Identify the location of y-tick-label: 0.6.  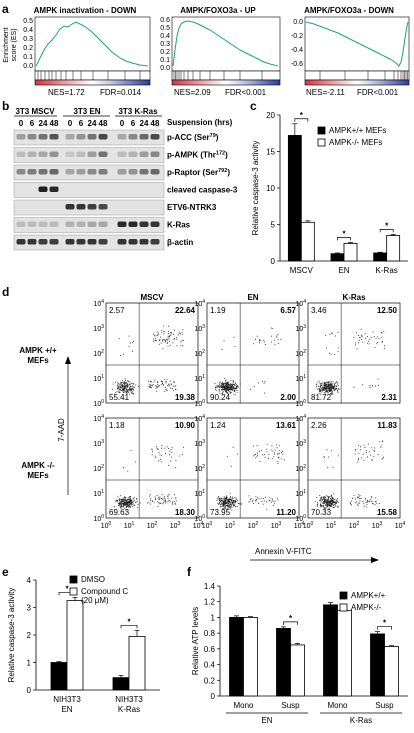
(210, 649).